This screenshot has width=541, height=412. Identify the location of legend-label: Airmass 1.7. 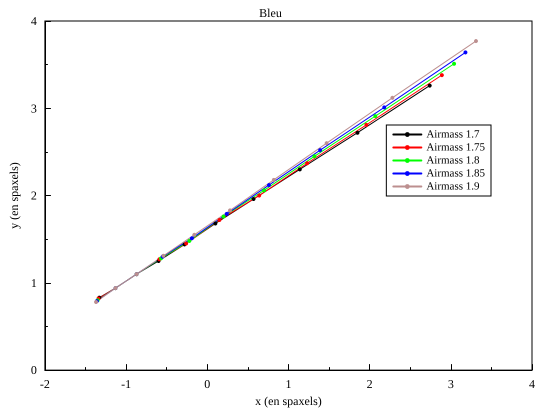
(453, 134).